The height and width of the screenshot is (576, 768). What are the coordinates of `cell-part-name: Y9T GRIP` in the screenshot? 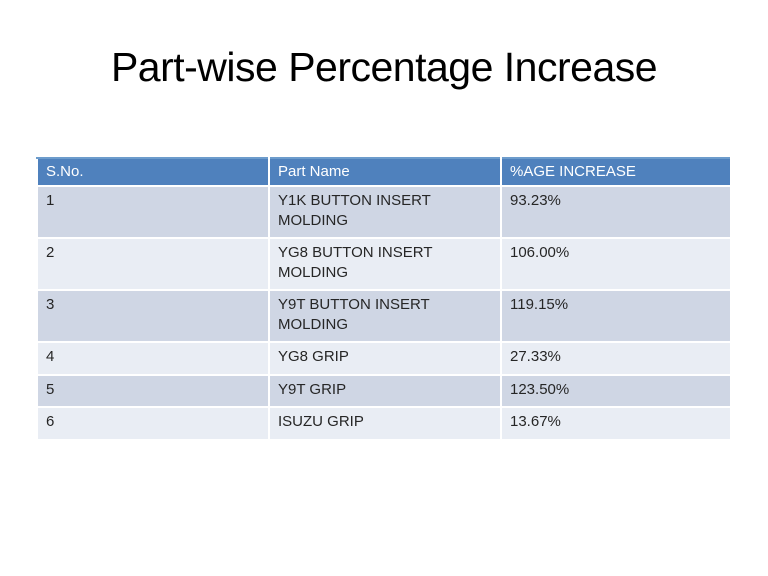 It's located at (385, 390).